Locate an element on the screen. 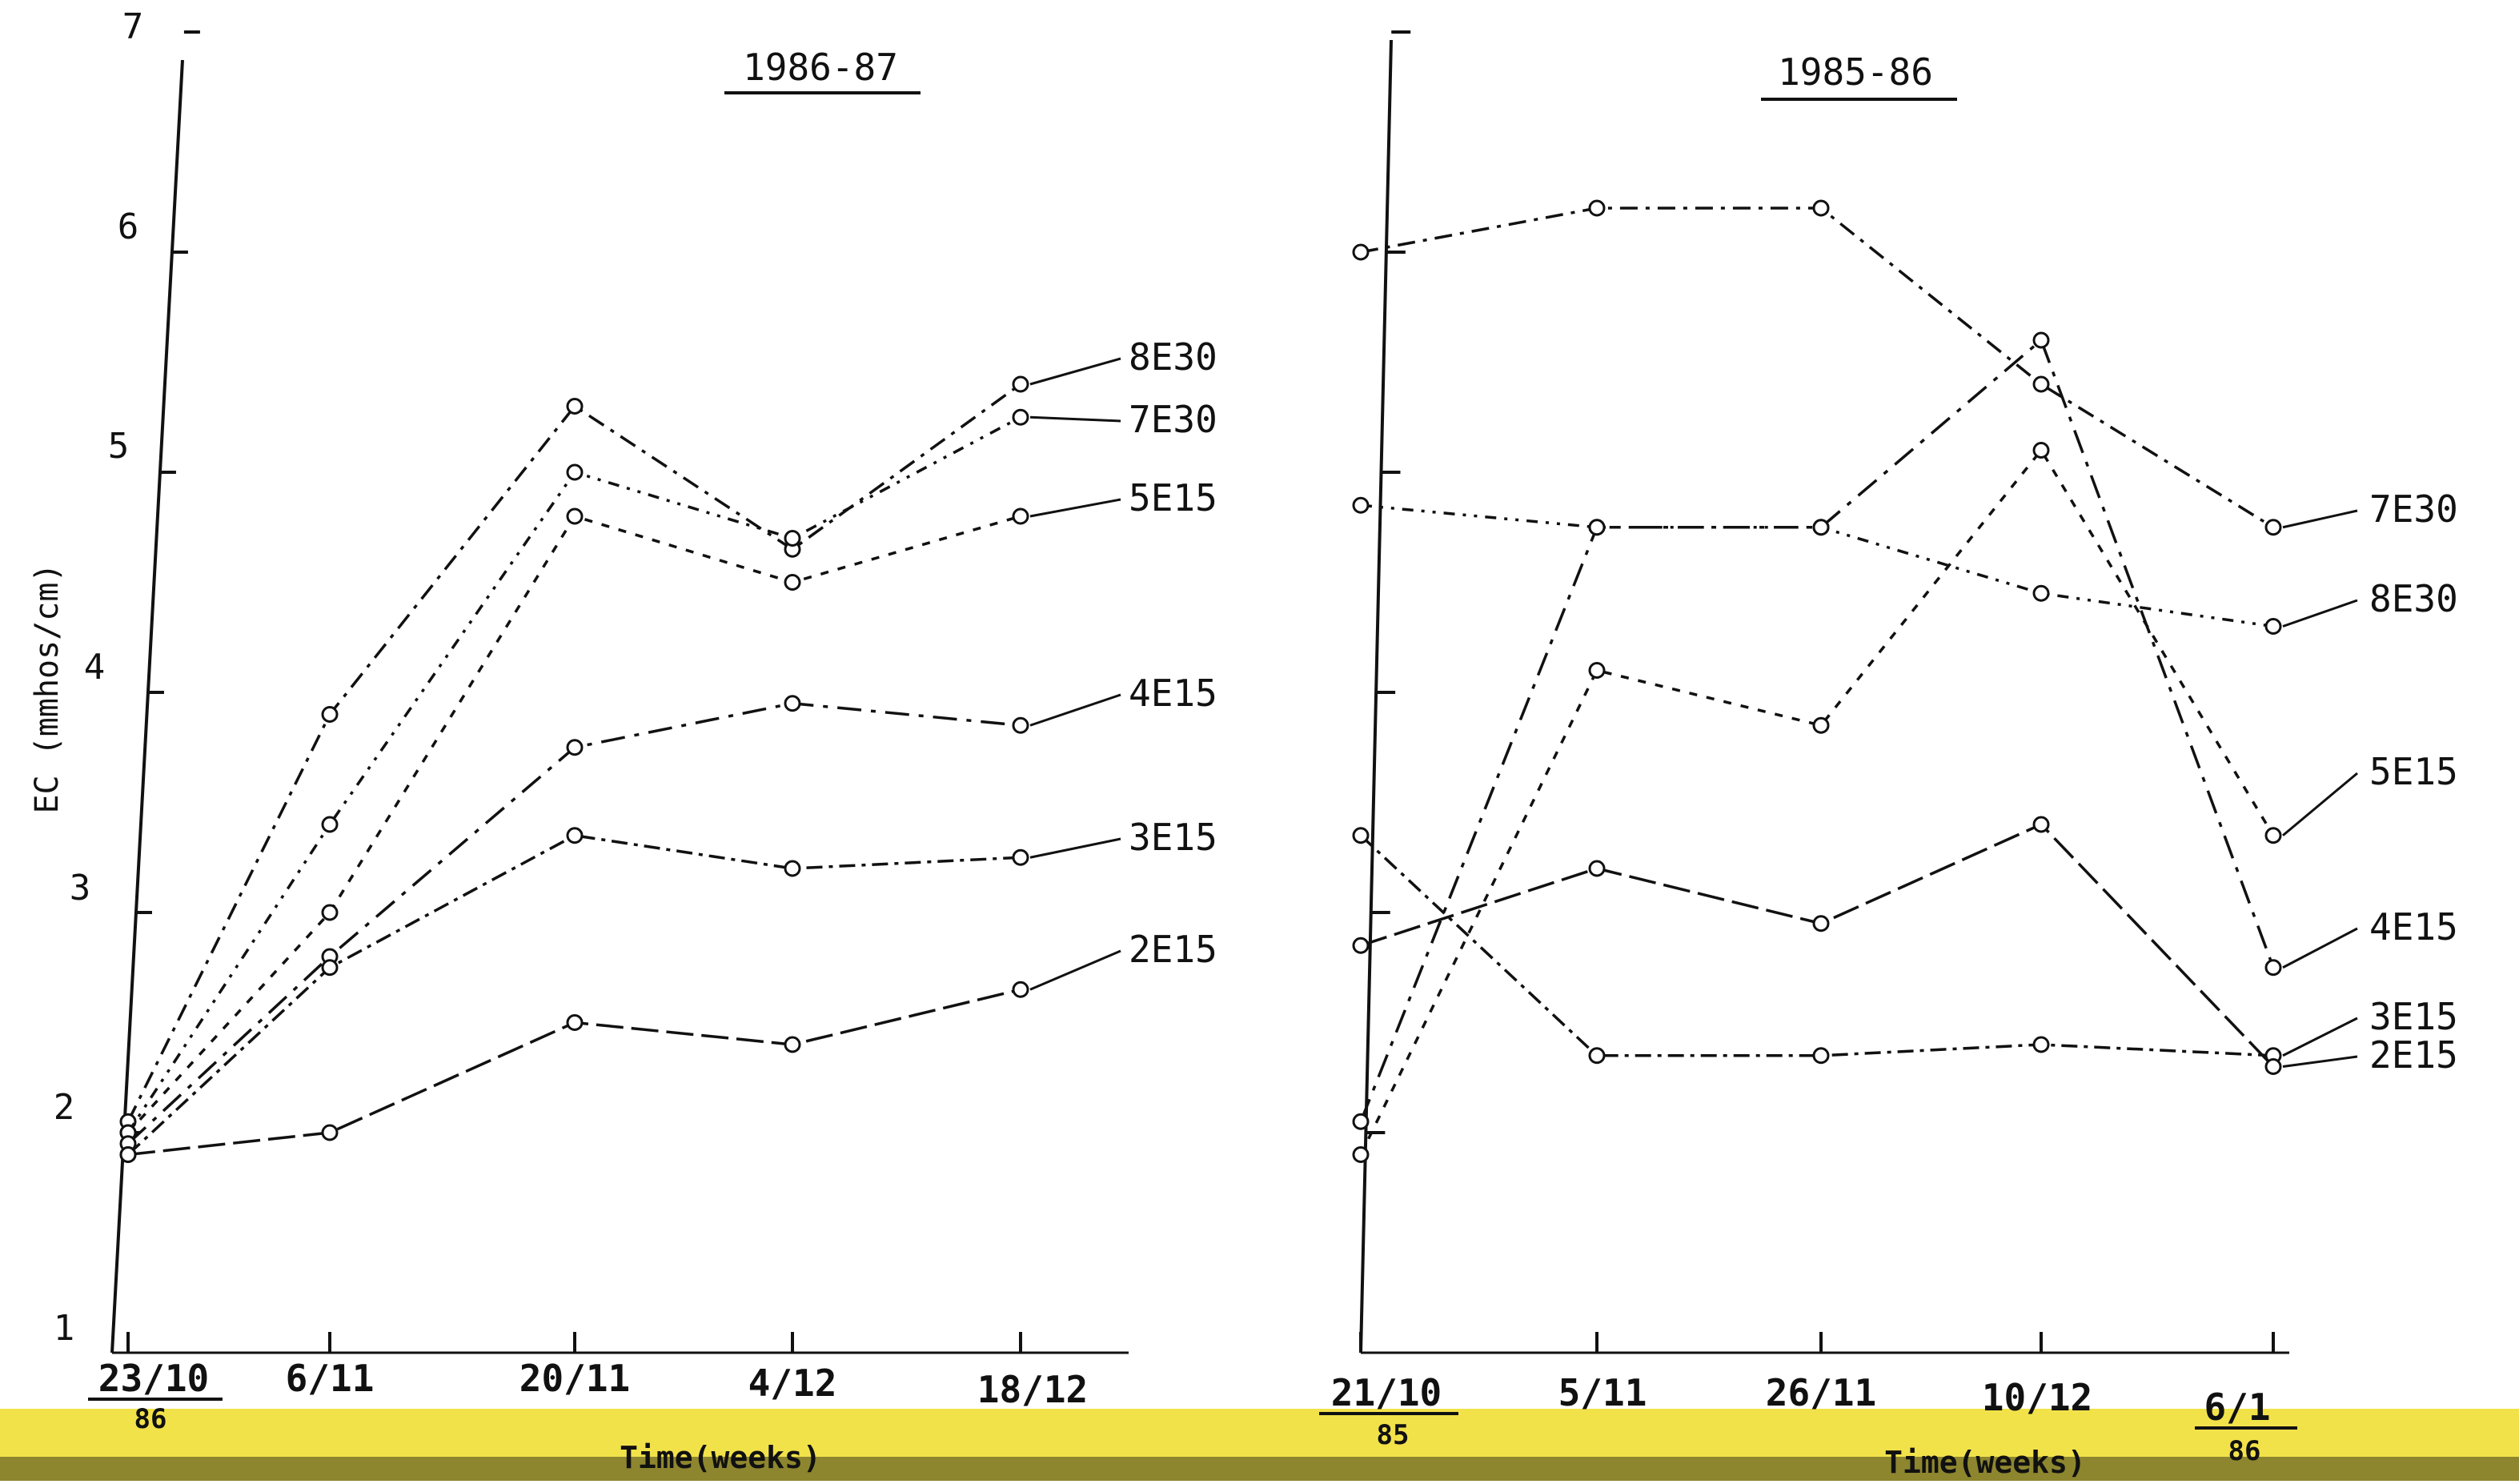 The height and width of the screenshot is (1484, 2519). x-tick-year: 85 is located at coordinates (1393, 1435).